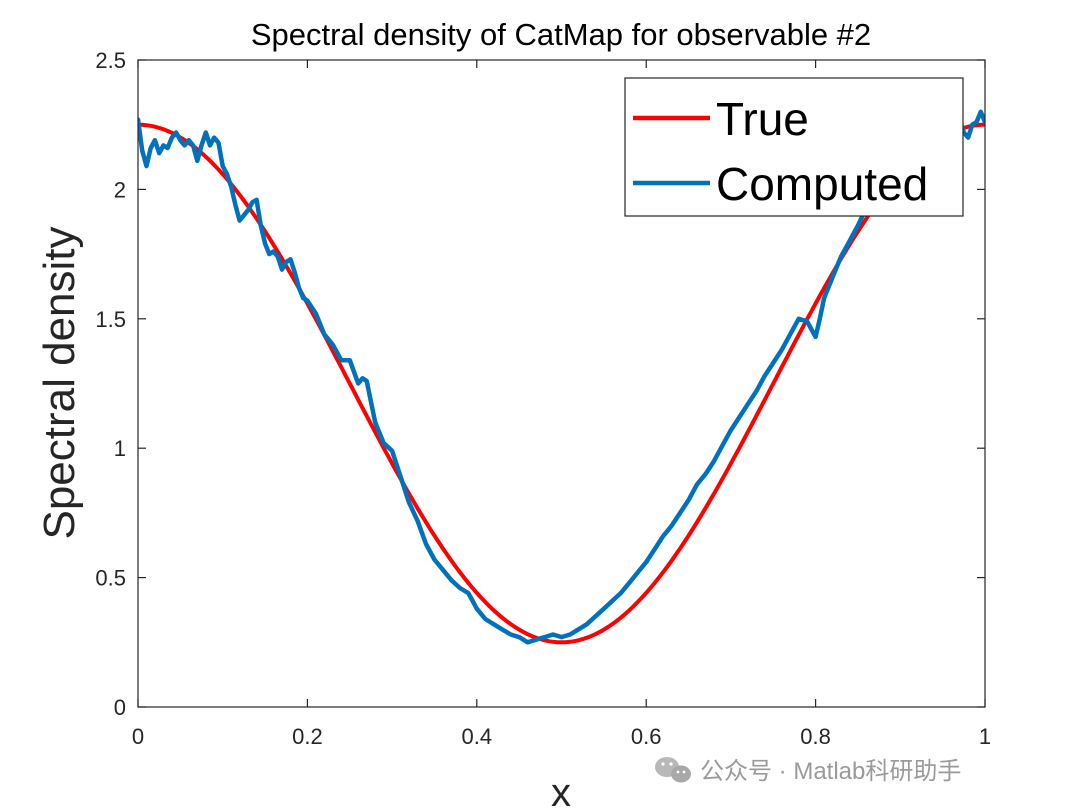 The width and height of the screenshot is (1080, 812). I want to click on watermark-text: 公众号 · Matlab科研助手, so click(830, 771).